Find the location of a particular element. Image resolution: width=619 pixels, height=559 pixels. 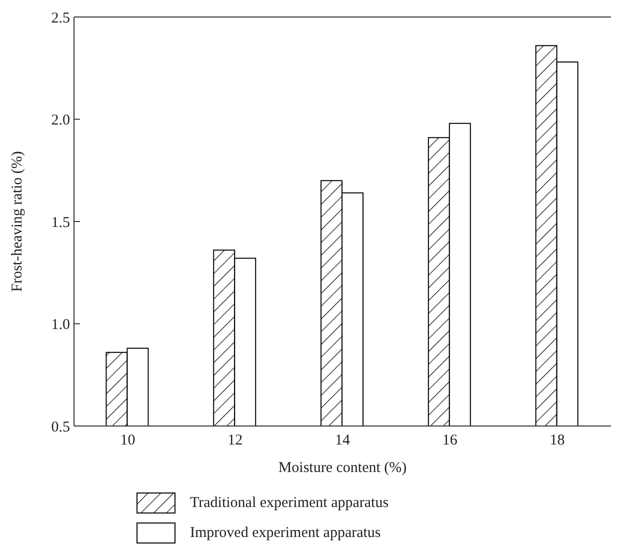

x-tick-label: 10 is located at coordinates (128, 440).